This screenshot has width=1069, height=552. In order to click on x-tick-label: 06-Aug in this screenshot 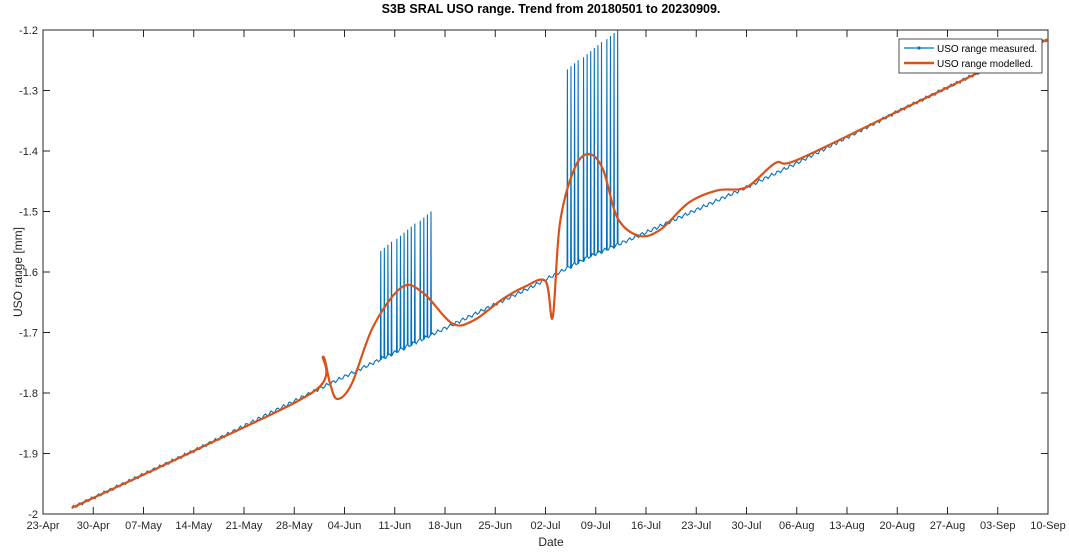, I will do `click(796, 526)`.